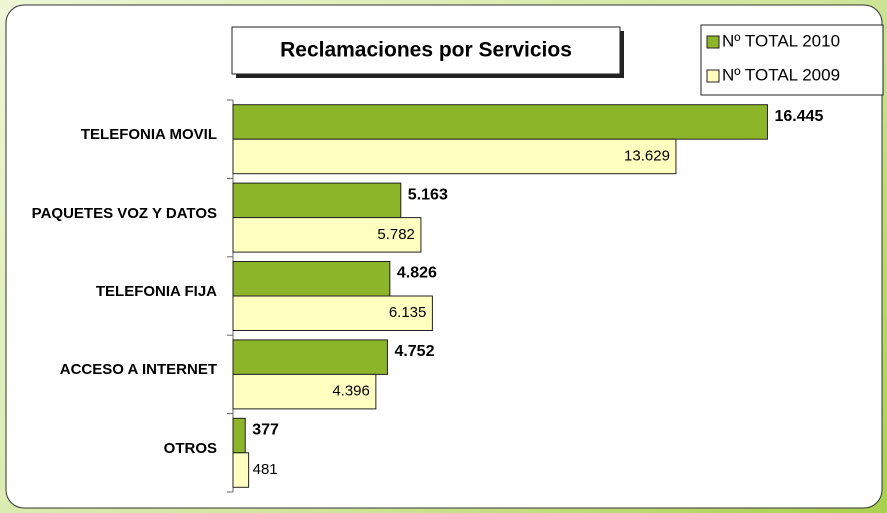 This screenshot has height=513, width=887. Describe the element at coordinates (265, 430) in the screenshot. I see `data-label: 377` at that location.